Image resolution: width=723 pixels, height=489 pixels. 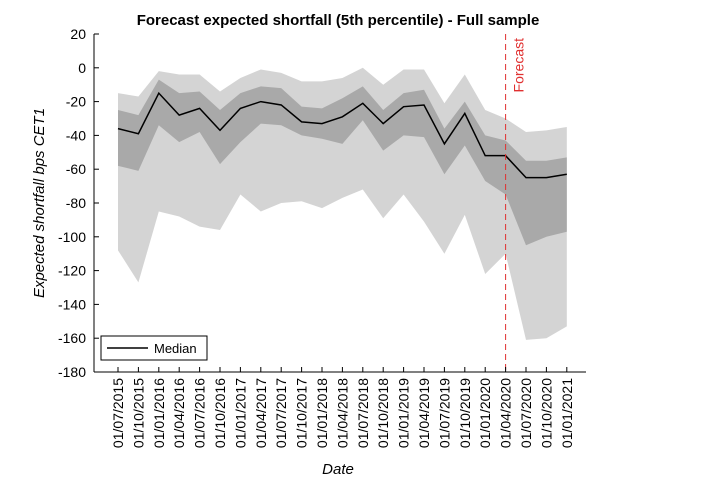 I want to click on x-tick-label: 01/04/2019, so click(x=424, y=413).